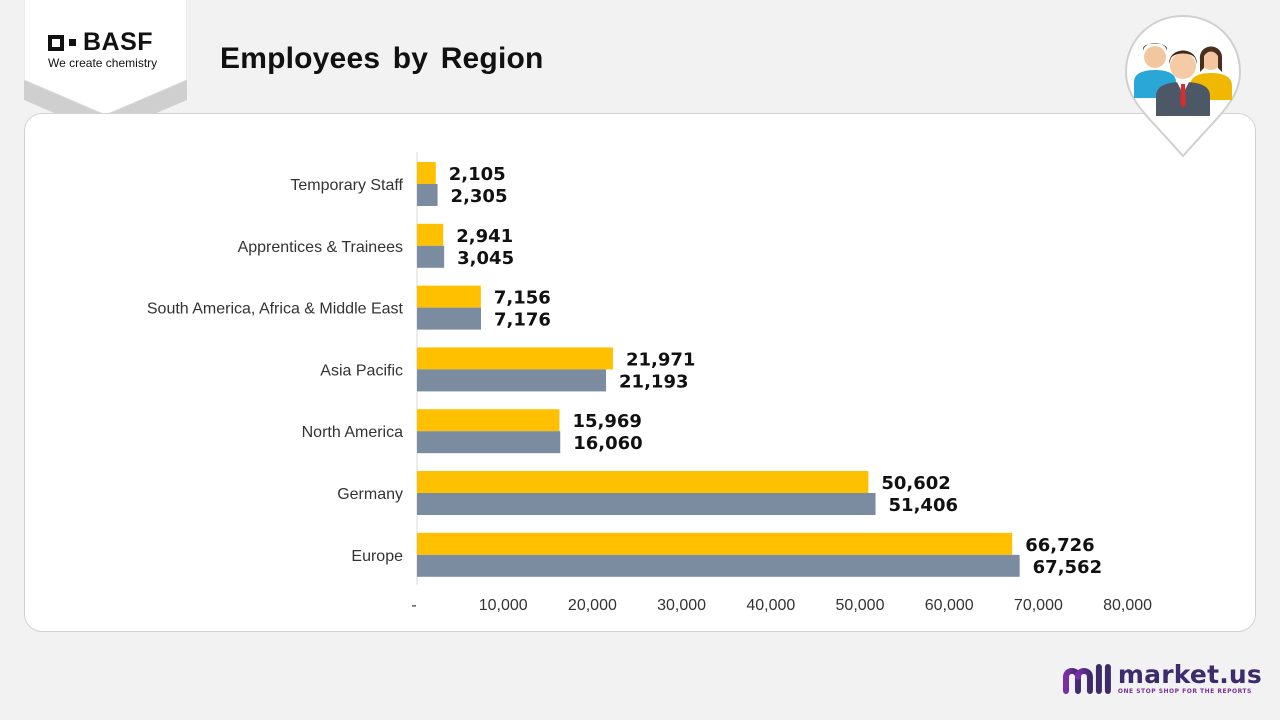 The width and height of the screenshot is (1280, 720). Describe the element at coordinates (1189, 674) in the screenshot. I see `brand-name: market.us` at that location.